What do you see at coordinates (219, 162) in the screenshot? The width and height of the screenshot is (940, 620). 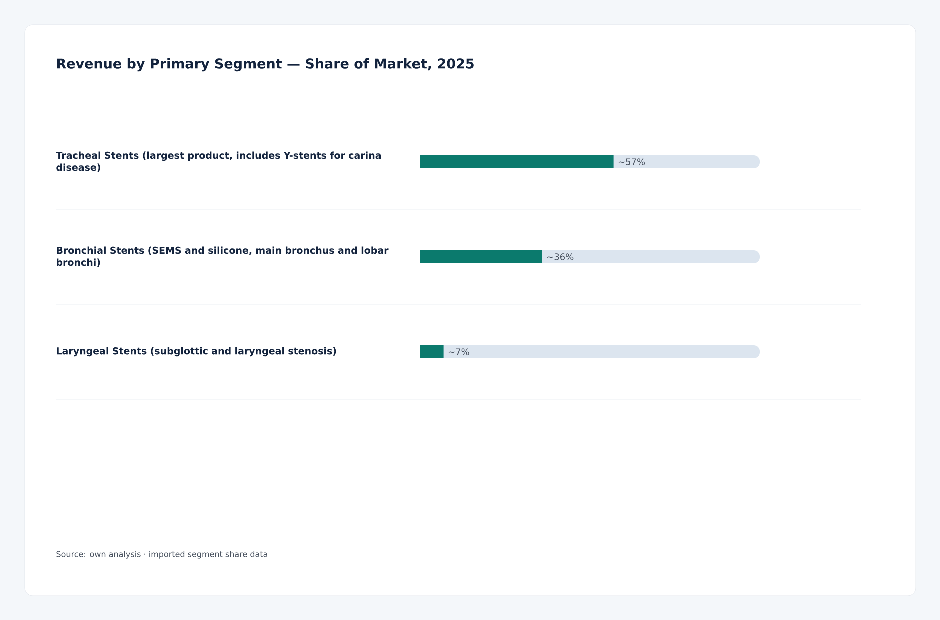 I see `y-tick-label: Tracheal Stents (largest product, includes Y-stents for carina disease)` at bounding box center [219, 162].